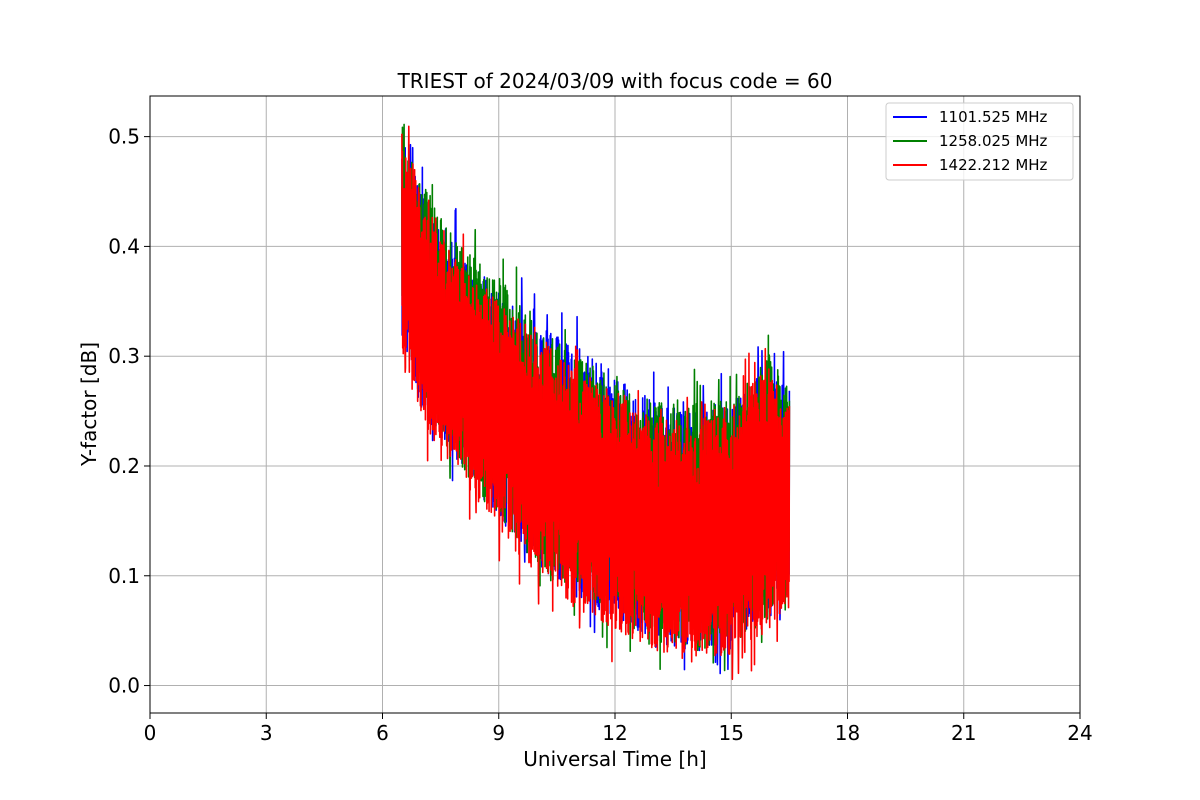  I want to click on x-tick-label: 18, so click(847, 733).